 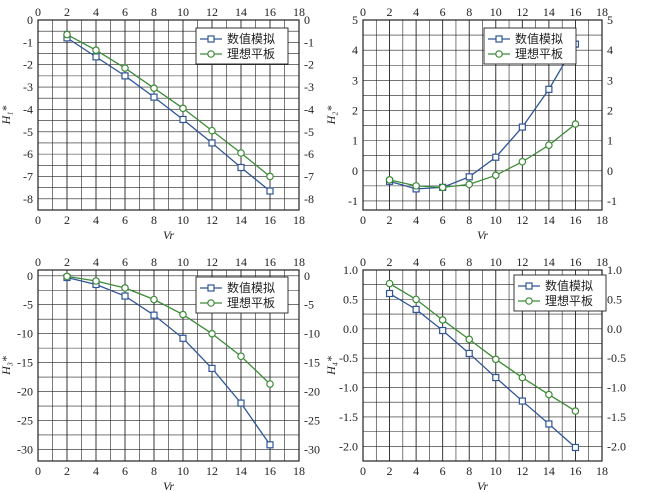 I want to click on y-tick-label-left: 0, so click(x=30, y=20).